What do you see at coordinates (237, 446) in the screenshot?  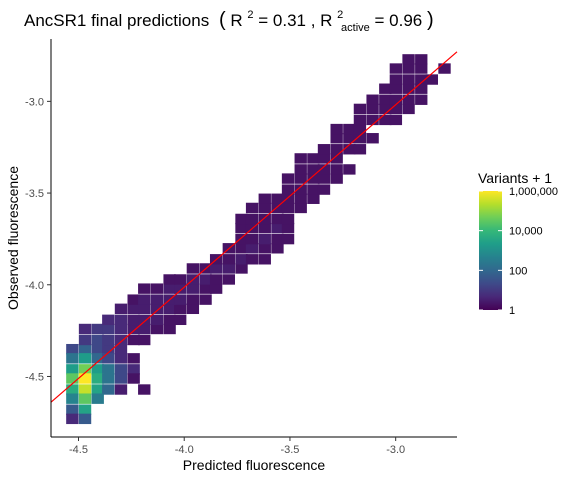 I see `x-axis-ticks: -4.5 -4.0 -3.5 -3.0` at bounding box center [237, 446].